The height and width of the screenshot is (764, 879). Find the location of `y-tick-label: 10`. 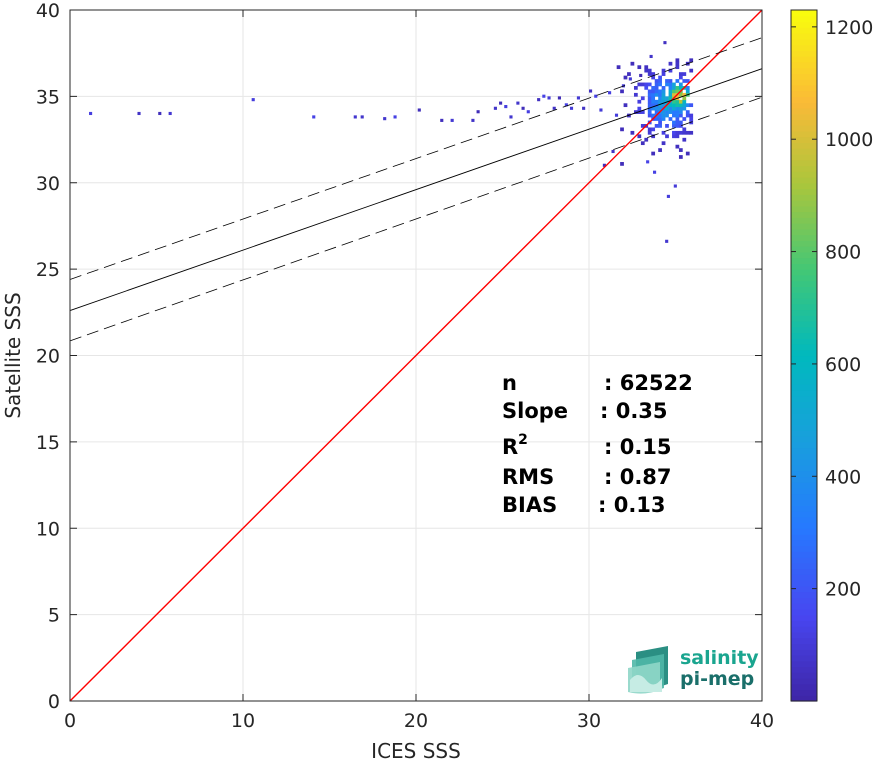

y-tick-label: 10 is located at coordinates (48, 529).